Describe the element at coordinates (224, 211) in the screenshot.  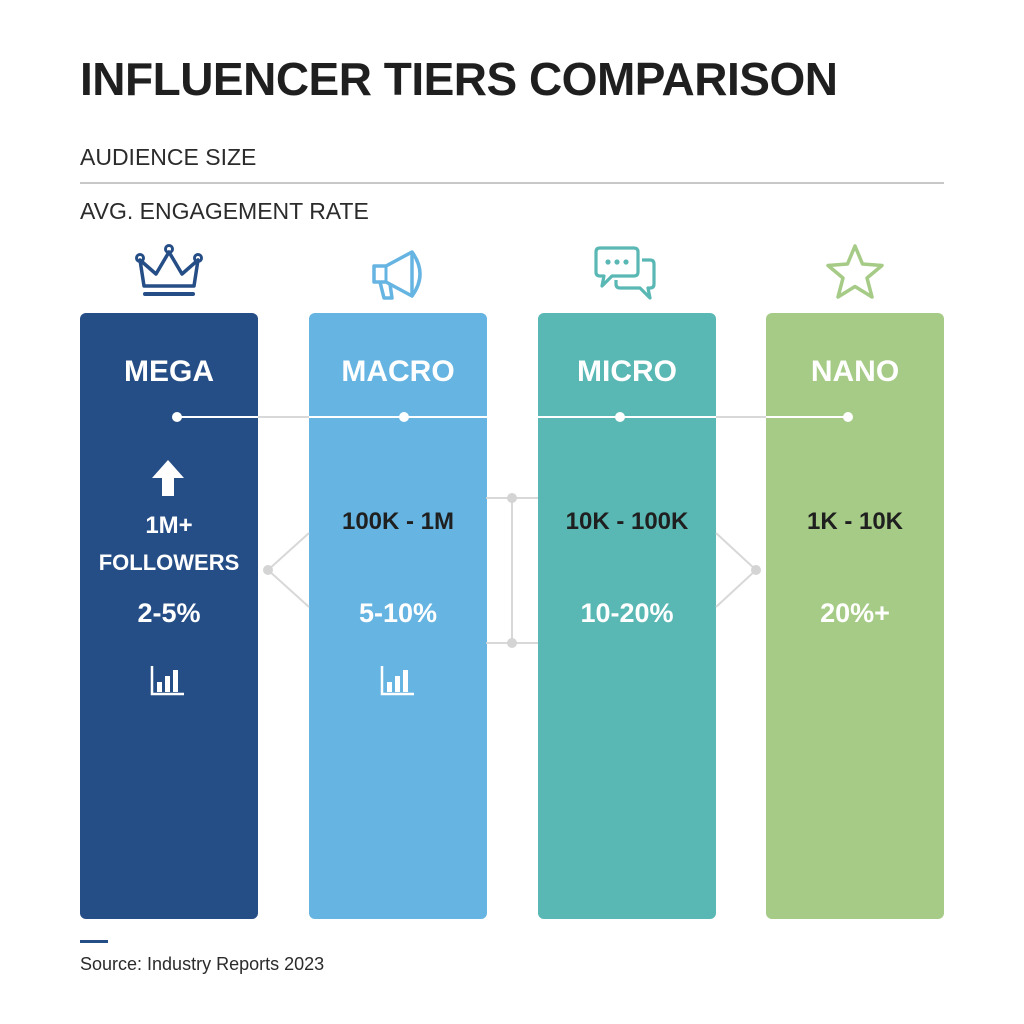
I see `legend-engagement-rate: AVG. ENGAGEMENT RATE` at that location.